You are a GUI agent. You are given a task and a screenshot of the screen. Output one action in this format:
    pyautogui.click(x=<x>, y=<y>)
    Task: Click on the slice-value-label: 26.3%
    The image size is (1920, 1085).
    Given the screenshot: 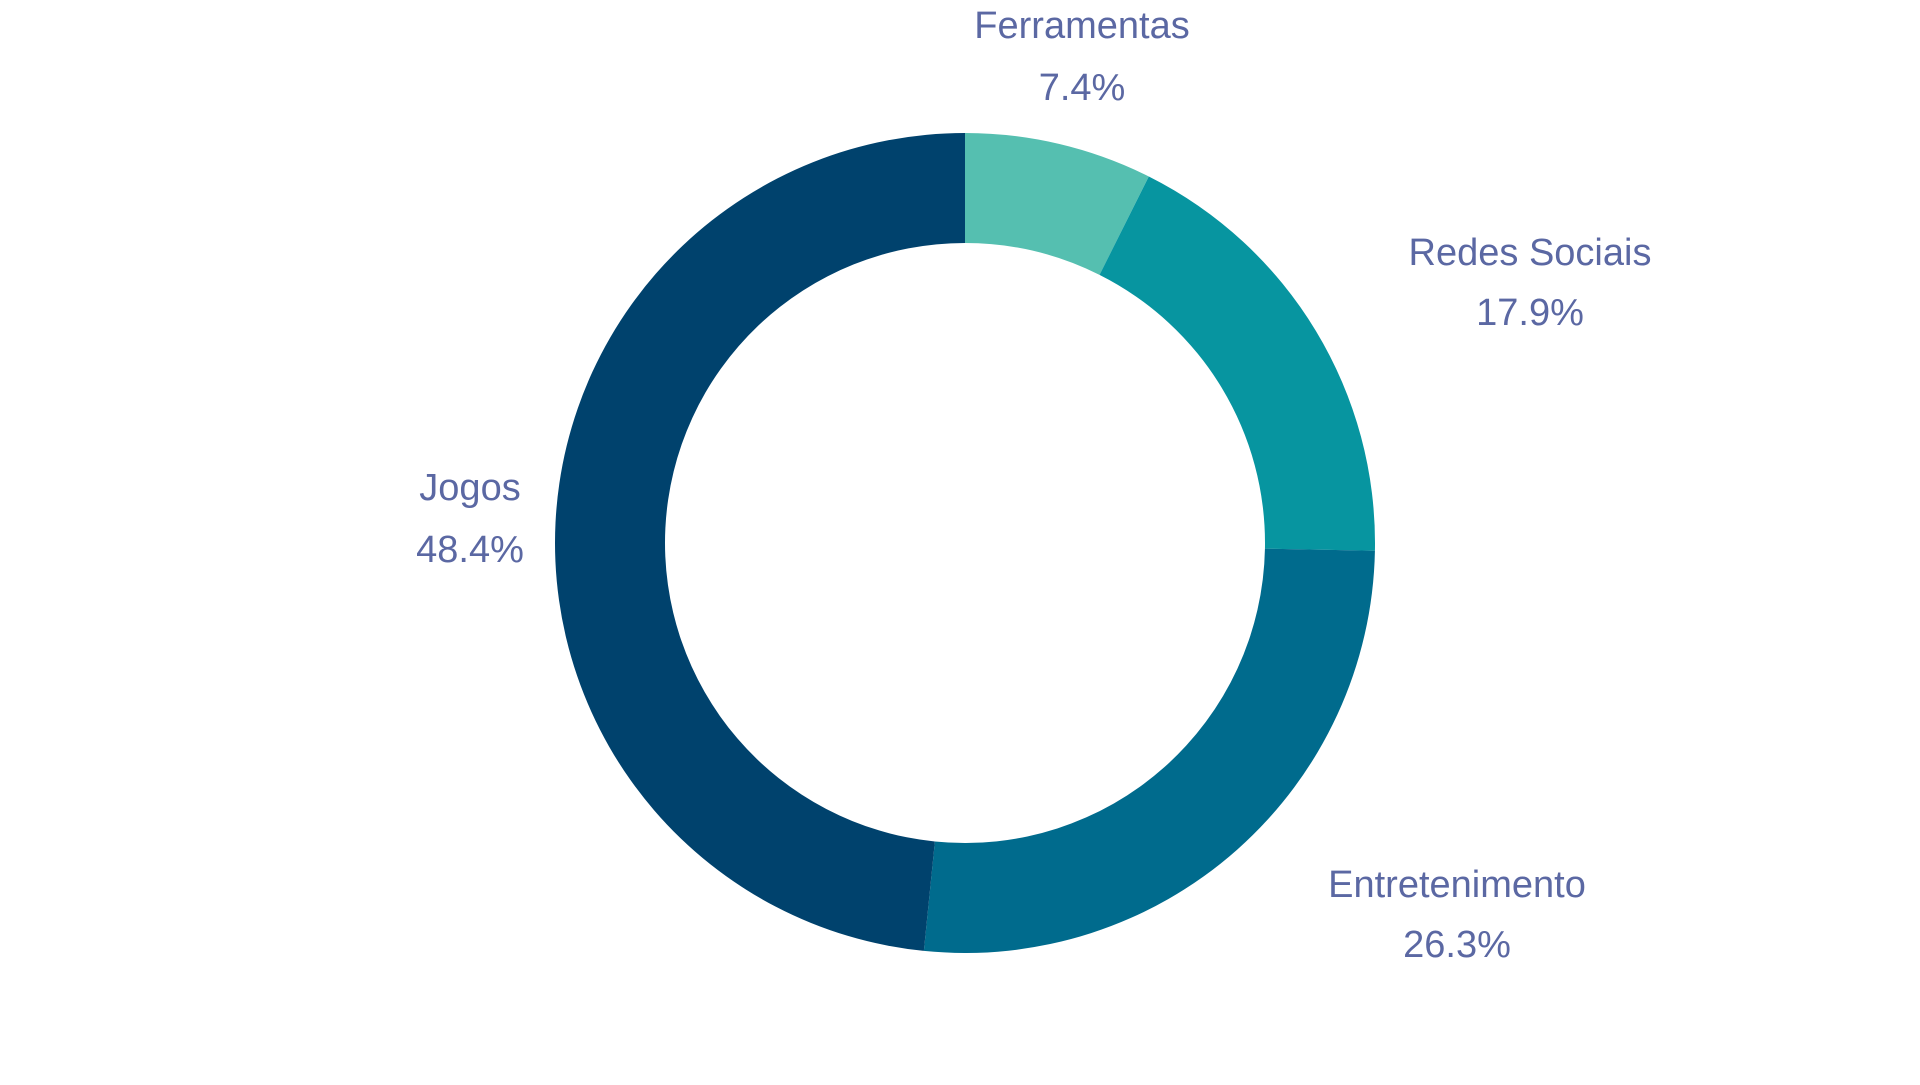 What is the action you would take?
    pyautogui.click(x=1457, y=945)
    